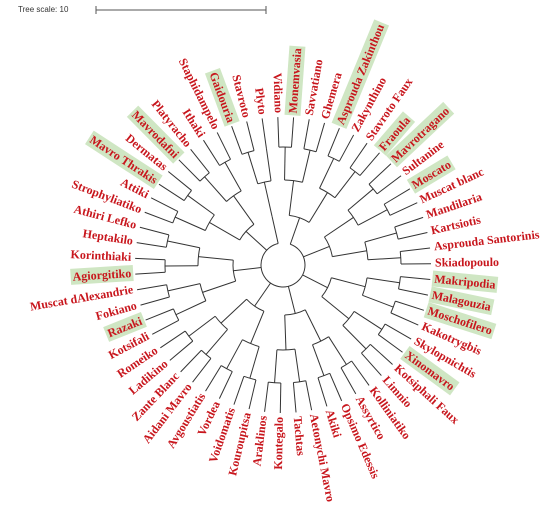 Image resolution: width=550 pixels, height=511 pixels. What do you see at coordinates (278, 93) in the screenshot?
I see `leaf: Vidiano` at bounding box center [278, 93].